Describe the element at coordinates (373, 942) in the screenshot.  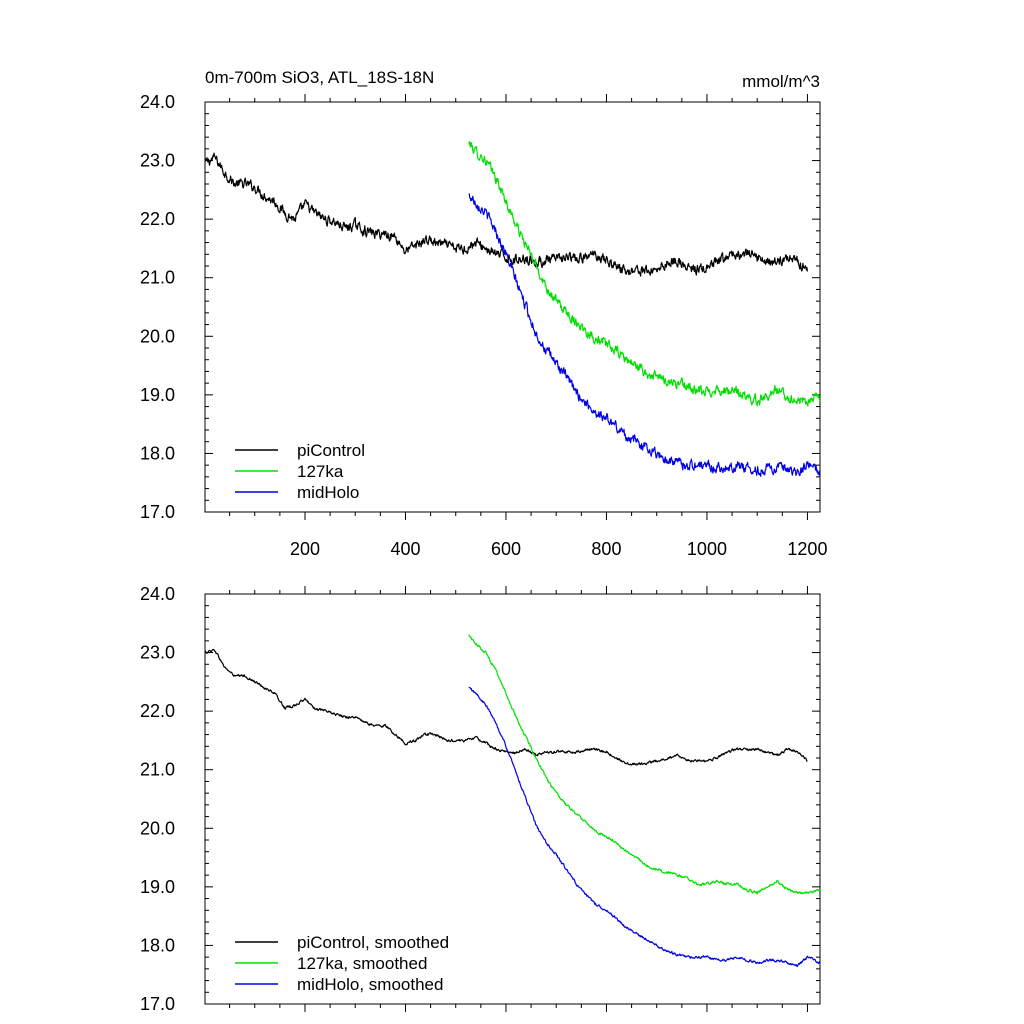
I see `legend-label: piControl, smoothed` at that location.